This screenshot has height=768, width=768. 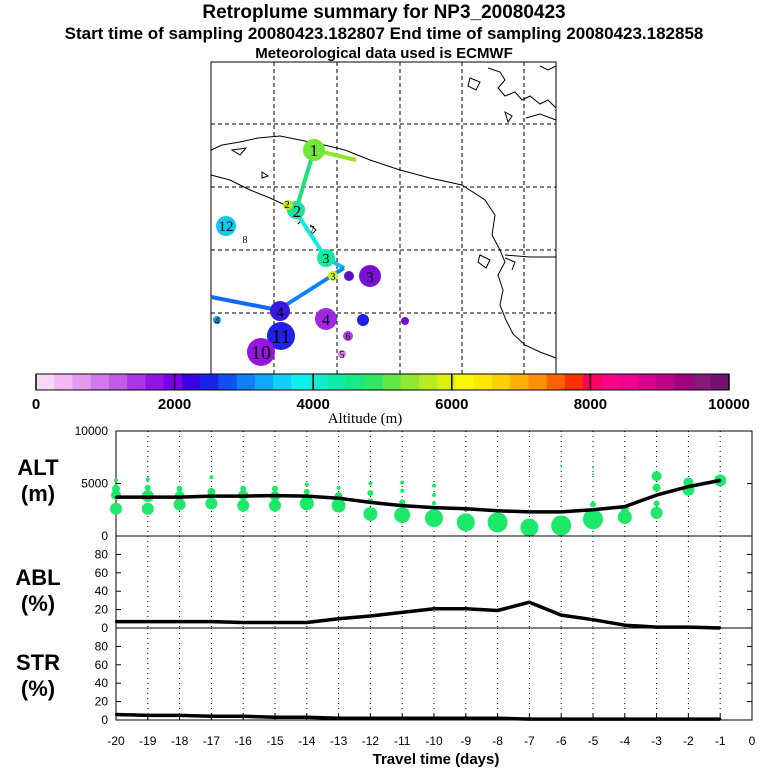 I want to click on cluster-label: 5, so click(x=342, y=355).